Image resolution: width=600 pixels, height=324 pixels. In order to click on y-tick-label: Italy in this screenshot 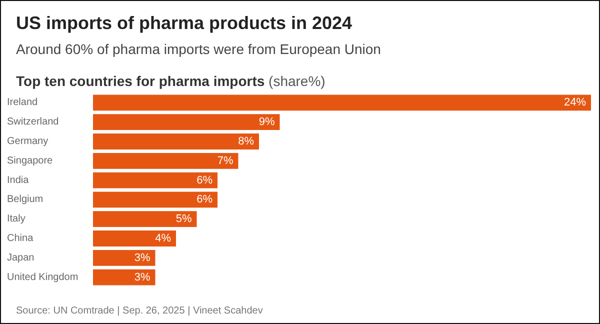, I will do `click(16, 219)`.